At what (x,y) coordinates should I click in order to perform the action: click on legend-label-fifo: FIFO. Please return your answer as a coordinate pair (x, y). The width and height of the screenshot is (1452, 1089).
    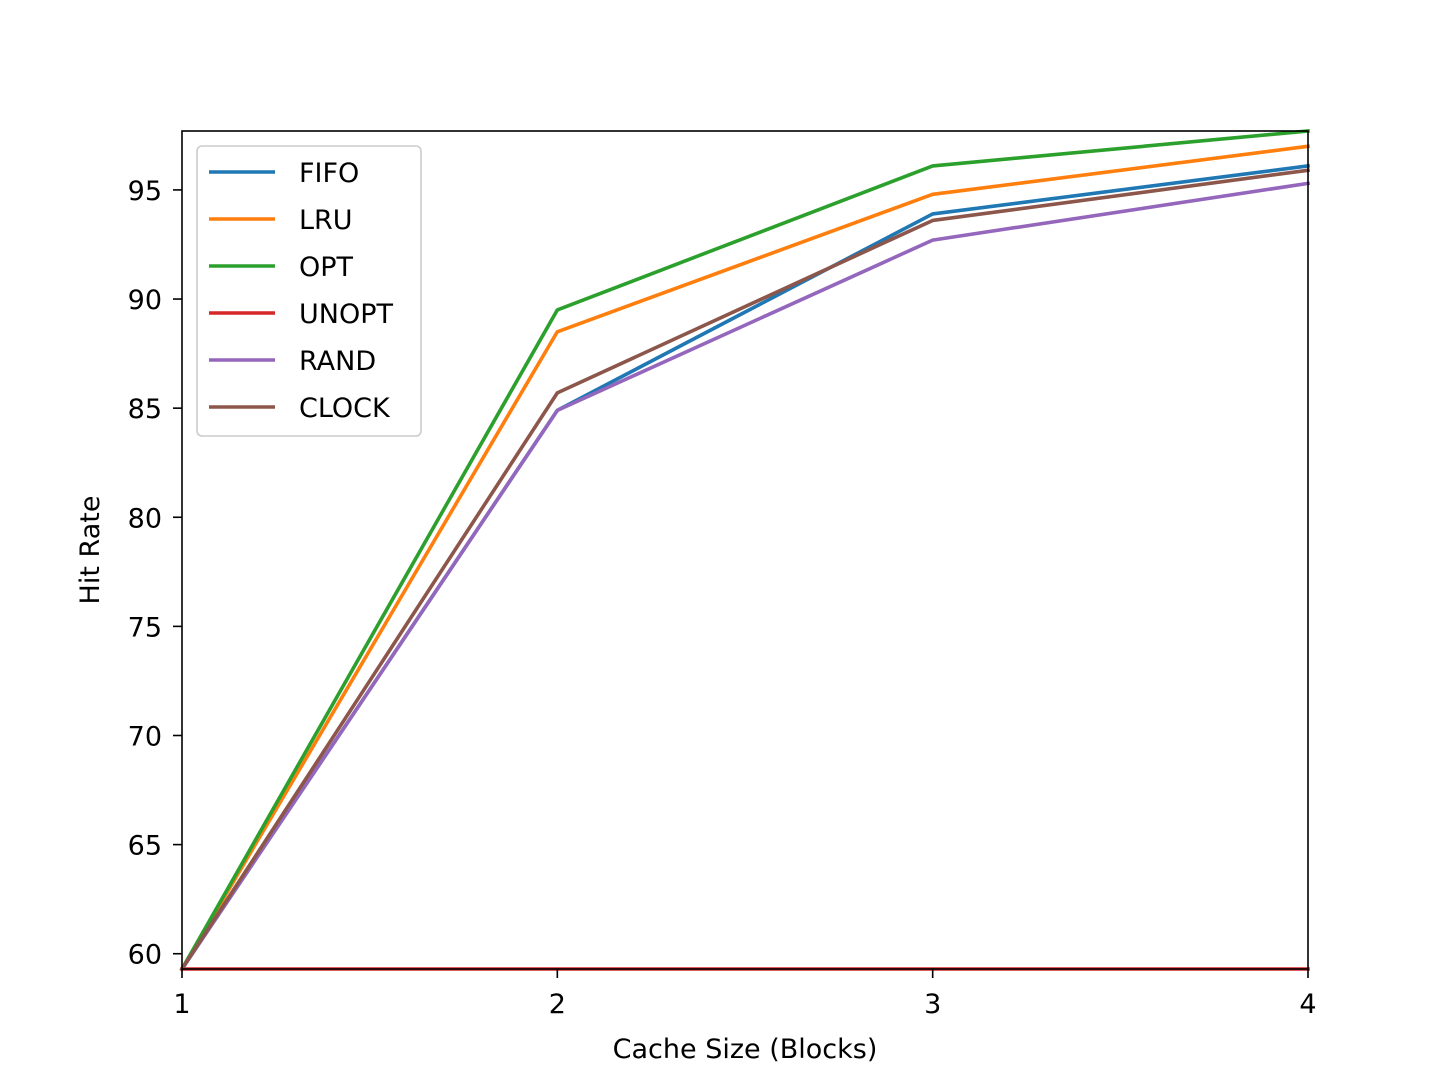
    Looking at the image, I should click on (329, 173).